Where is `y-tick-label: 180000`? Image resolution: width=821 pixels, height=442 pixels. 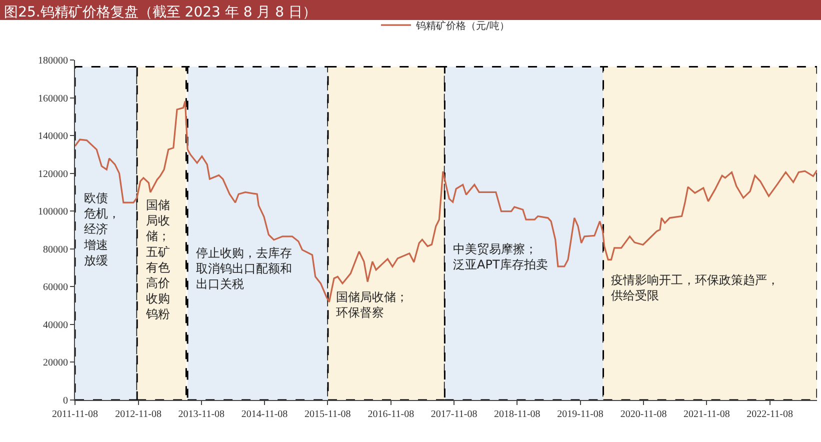 y-tick-label: 180000 is located at coordinates (53, 61).